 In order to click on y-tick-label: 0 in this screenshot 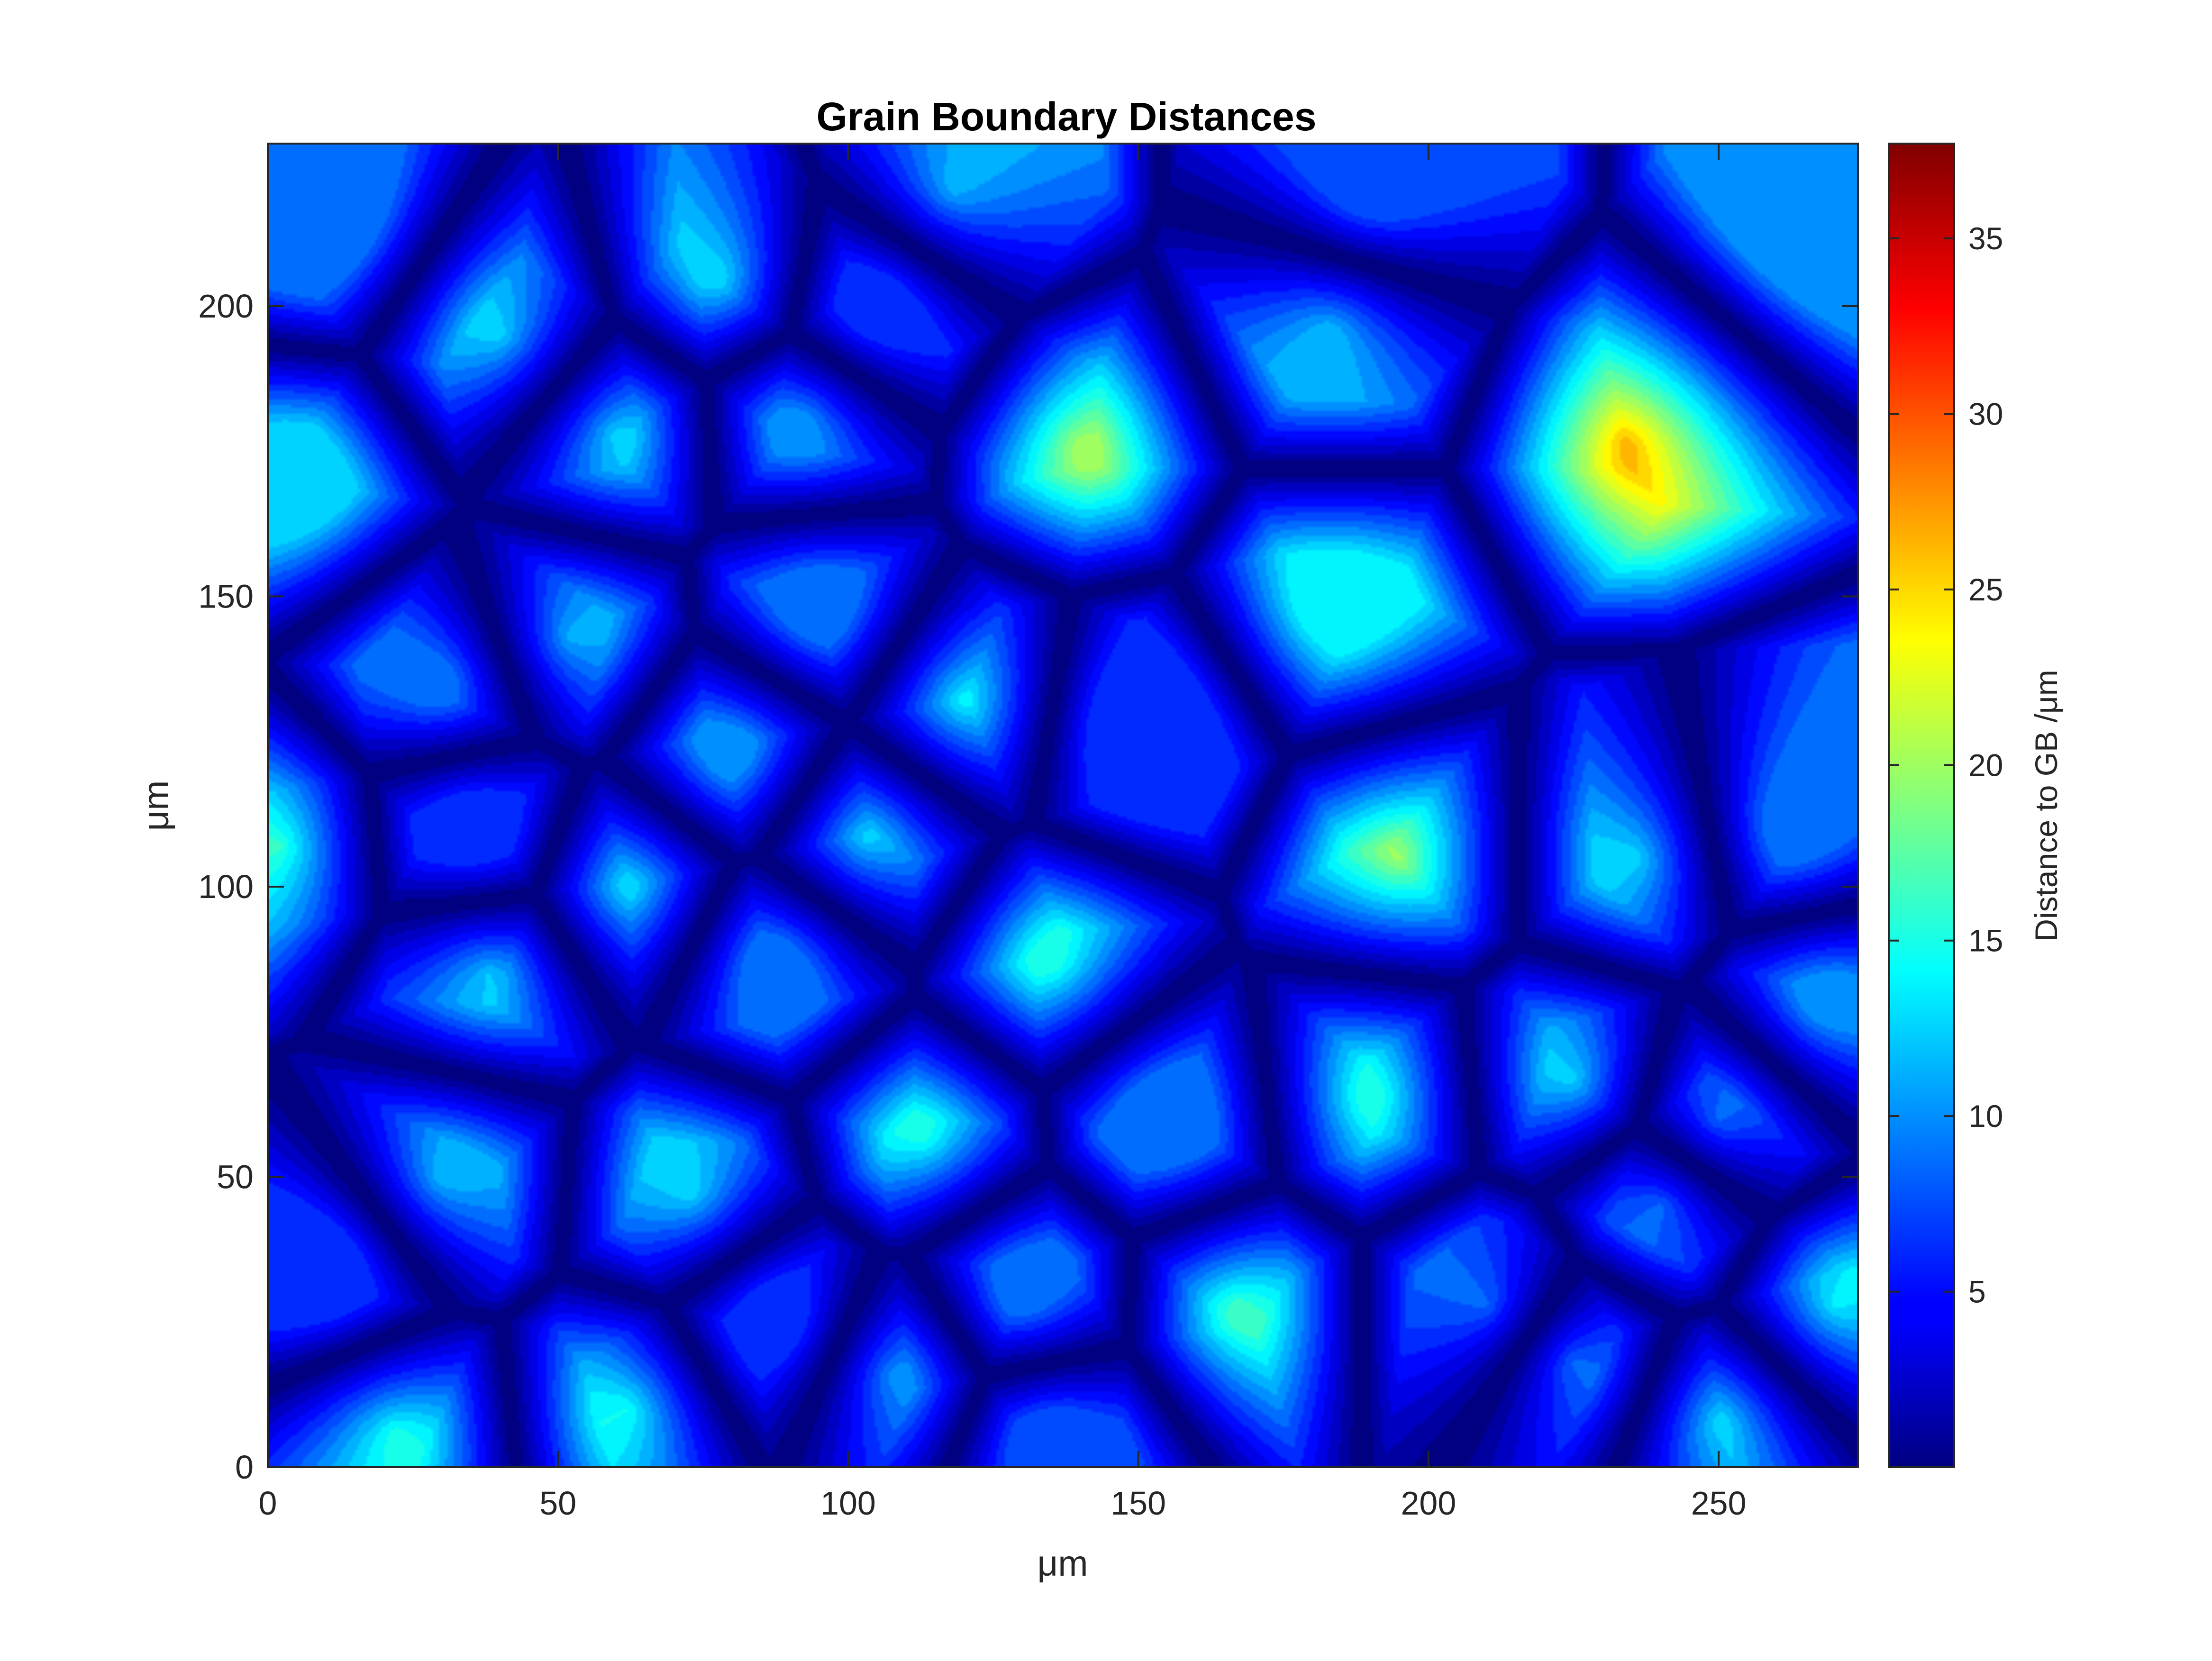, I will do `click(245, 1467)`.